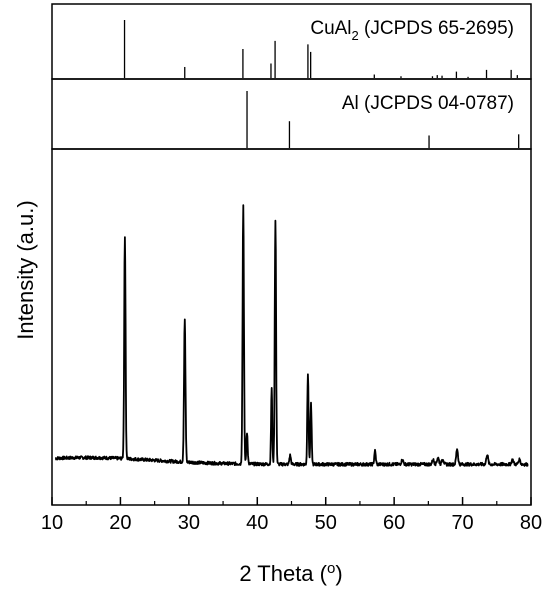  What do you see at coordinates (383, 119) in the screenshot?
I see `al-reference-sticks` at bounding box center [383, 119].